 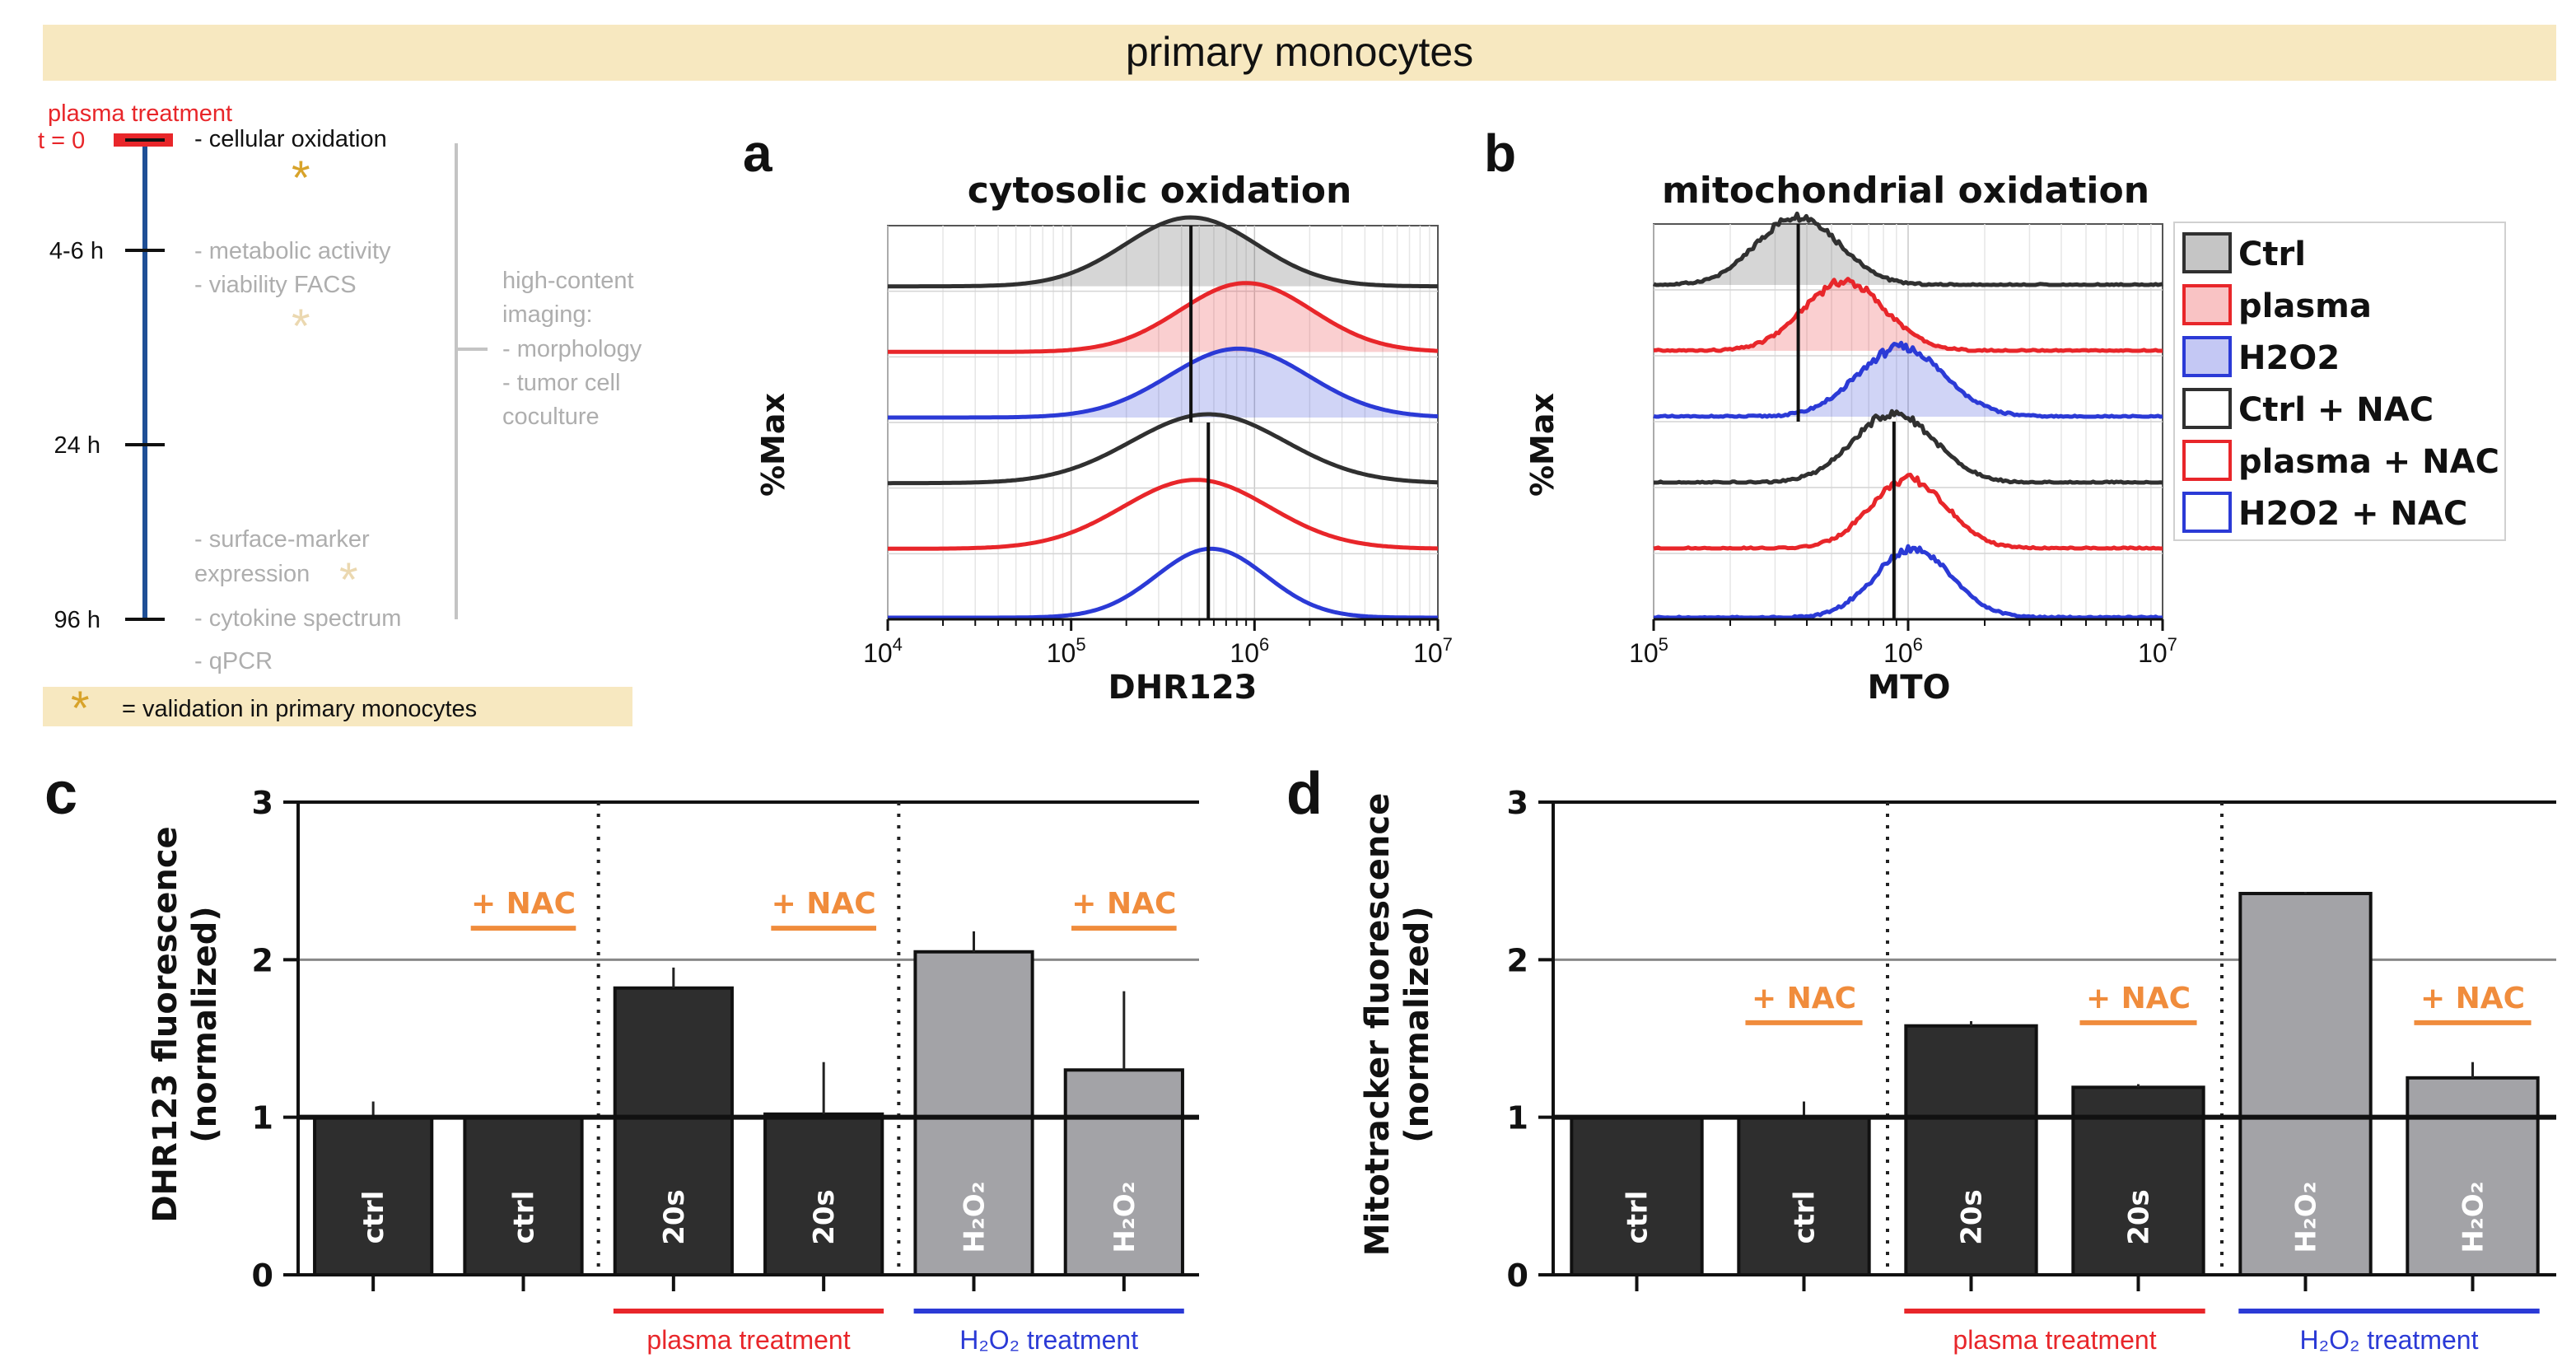 I want to click on tick-exponent: 6, so click(x=1918, y=644).